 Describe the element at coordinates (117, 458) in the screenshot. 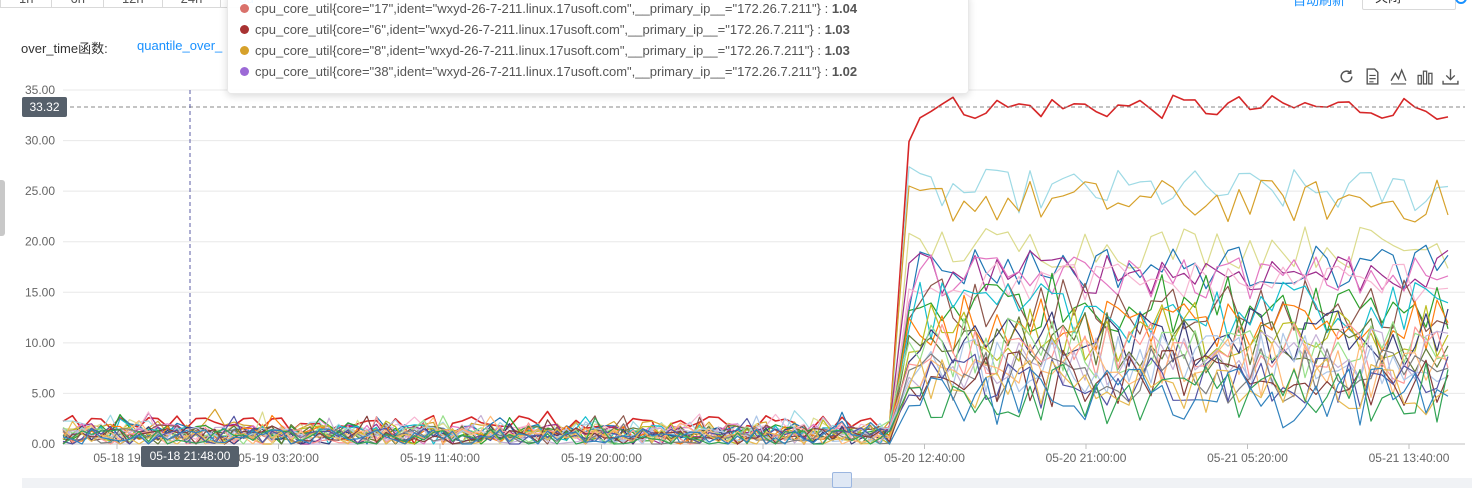

I see `x-tick-label: 05-18 19` at that location.